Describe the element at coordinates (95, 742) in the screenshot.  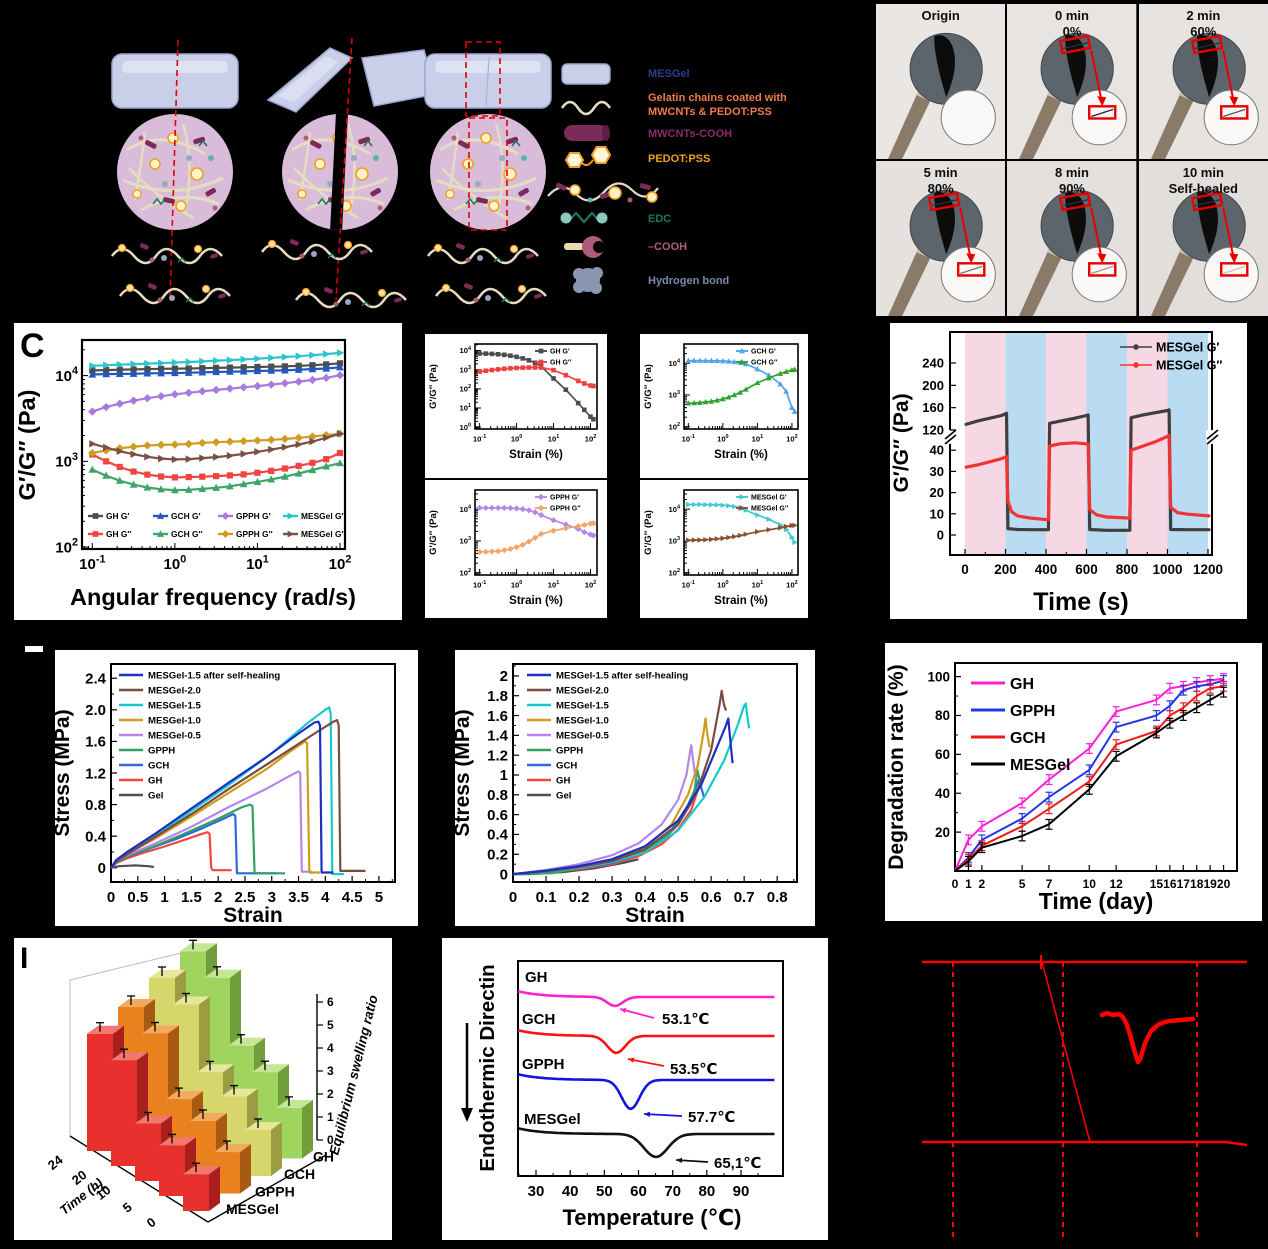
I see `svg-text: 1.6` at that location.